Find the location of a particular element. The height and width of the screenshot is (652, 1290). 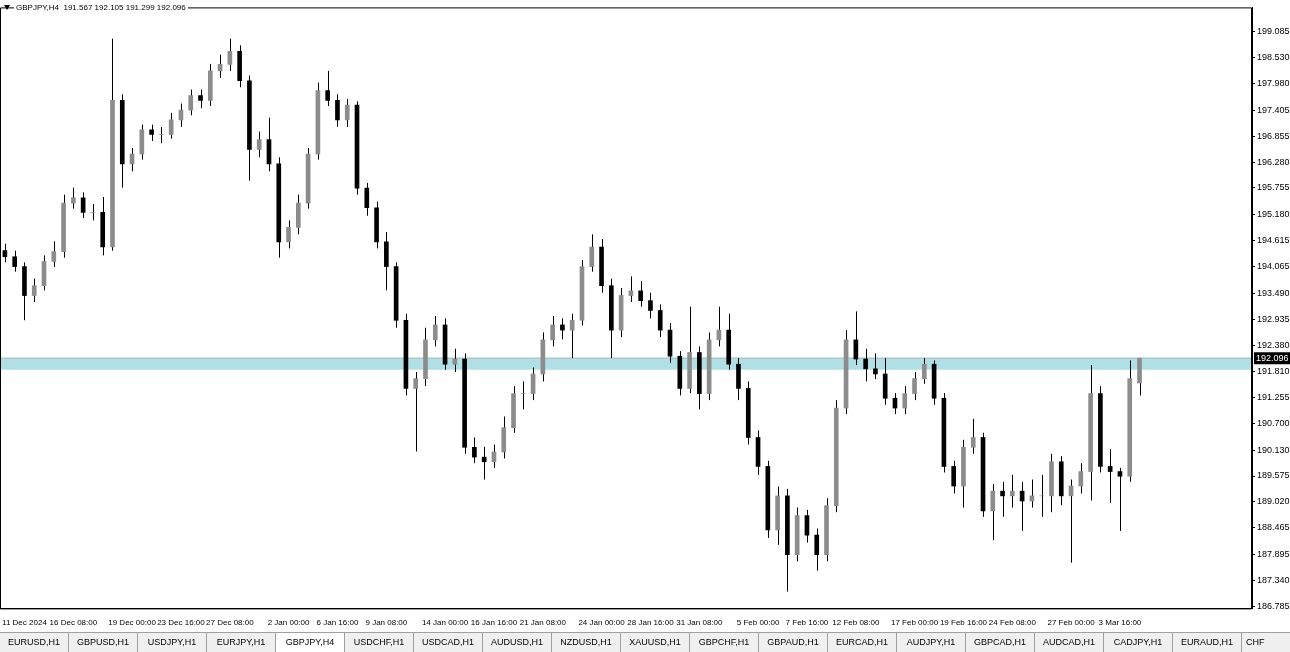

text: USDCAD,H1 is located at coordinates (448, 642).